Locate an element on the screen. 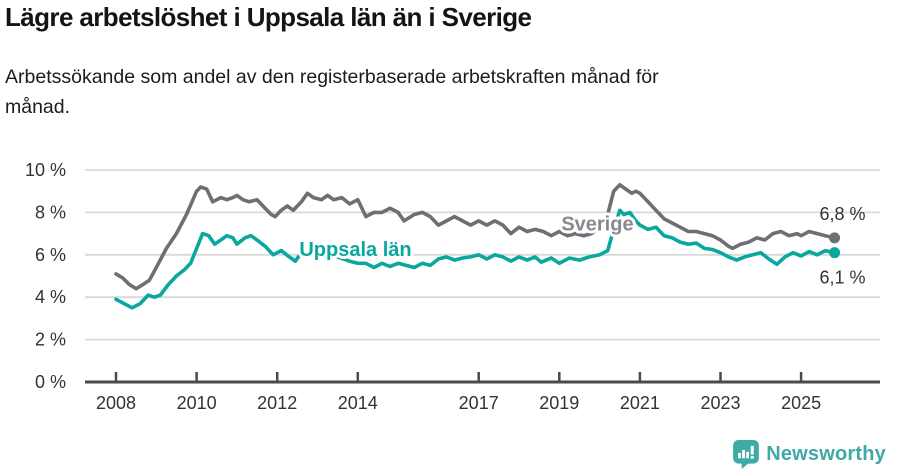 This screenshot has width=900, height=474. brand-name: Newsworthy is located at coordinates (826, 454).